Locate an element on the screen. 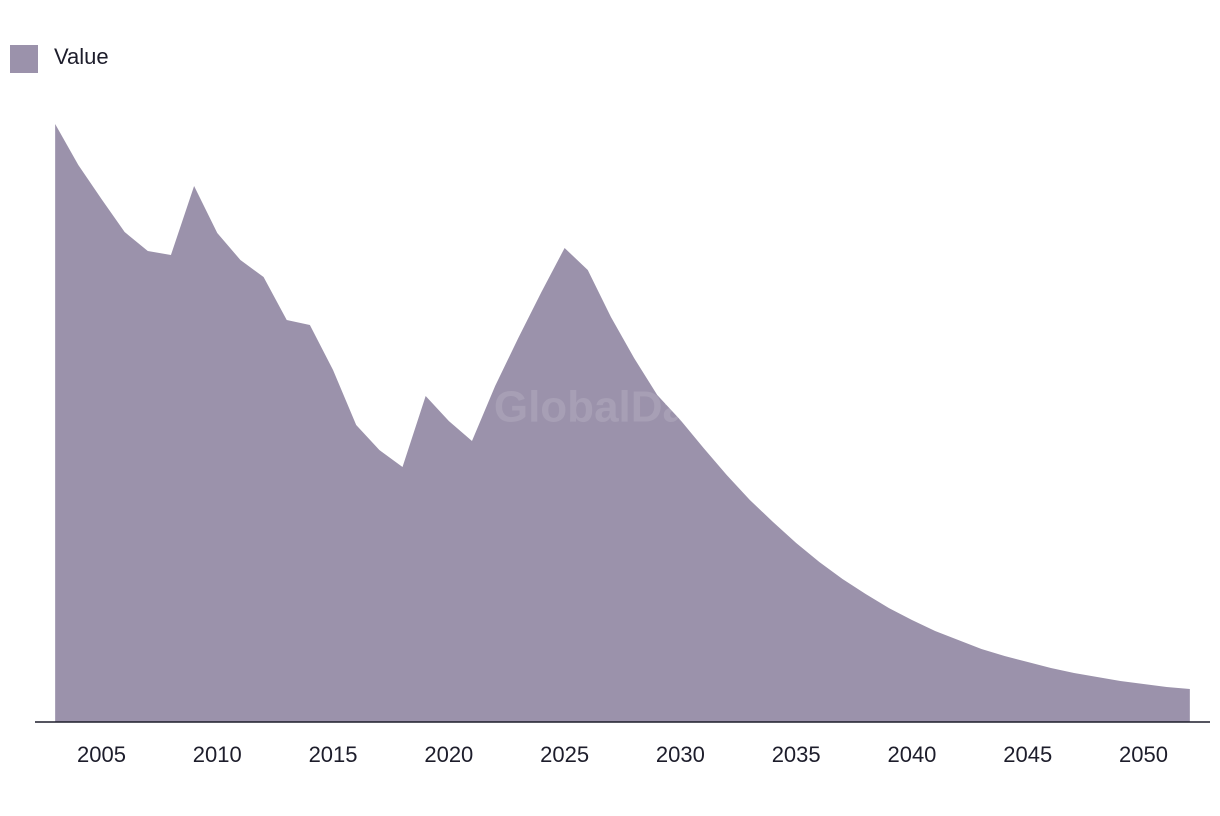 The image size is (1220, 816). x-tick-label: 2005 is located at coordinates (101, 754).